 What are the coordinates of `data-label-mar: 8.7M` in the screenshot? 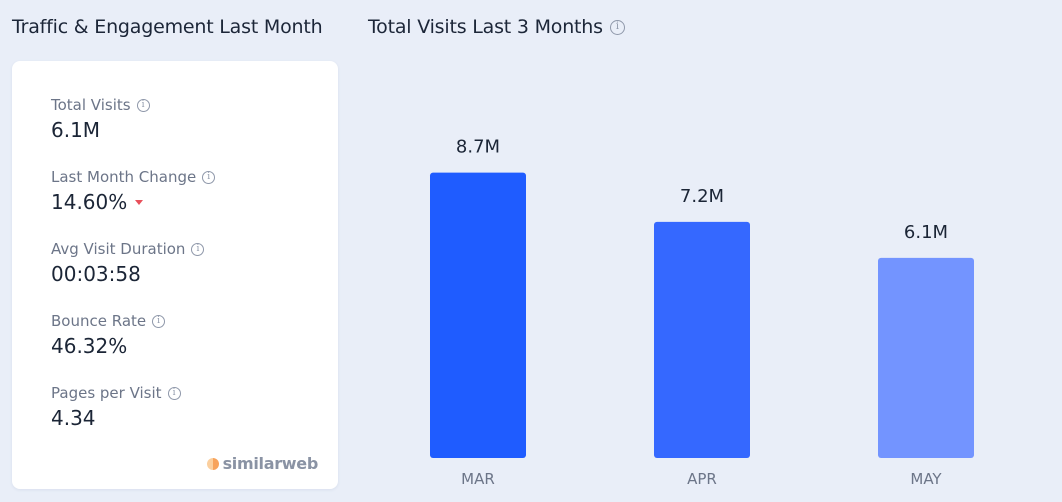 It's located at (478, 147).